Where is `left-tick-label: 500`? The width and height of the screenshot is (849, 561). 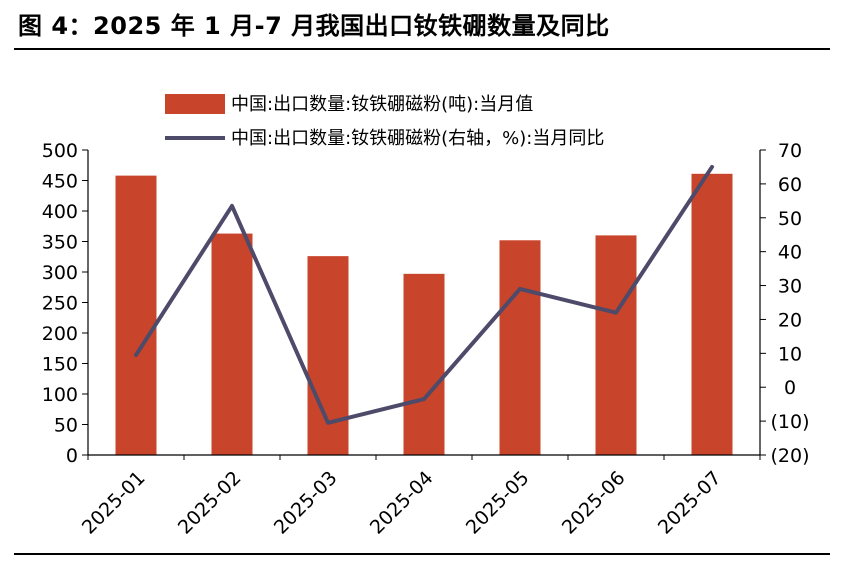
left-tick-label: 500 is located at coordinates (60, 151).